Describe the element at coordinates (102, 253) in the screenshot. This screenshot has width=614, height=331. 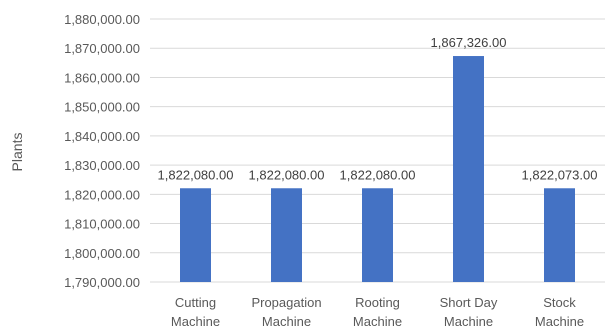
I see `y-tick-label: 1,800,000.00` at that location.